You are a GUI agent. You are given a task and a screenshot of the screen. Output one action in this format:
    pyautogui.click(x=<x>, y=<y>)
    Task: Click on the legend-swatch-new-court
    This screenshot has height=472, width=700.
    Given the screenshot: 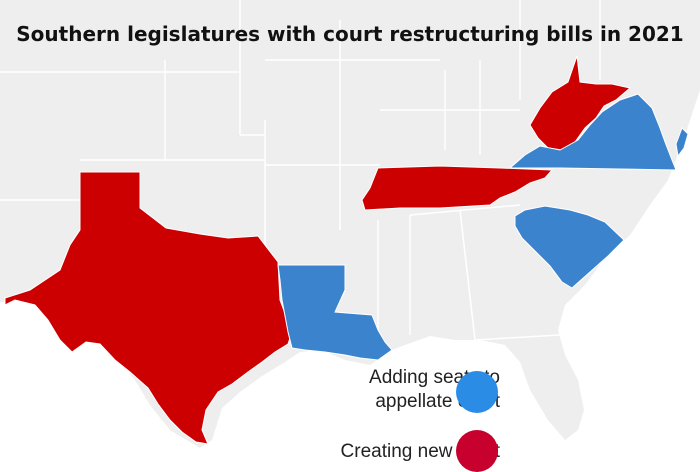 What is the action you would take?
    pyautogui.click(x=477, y=451)
    